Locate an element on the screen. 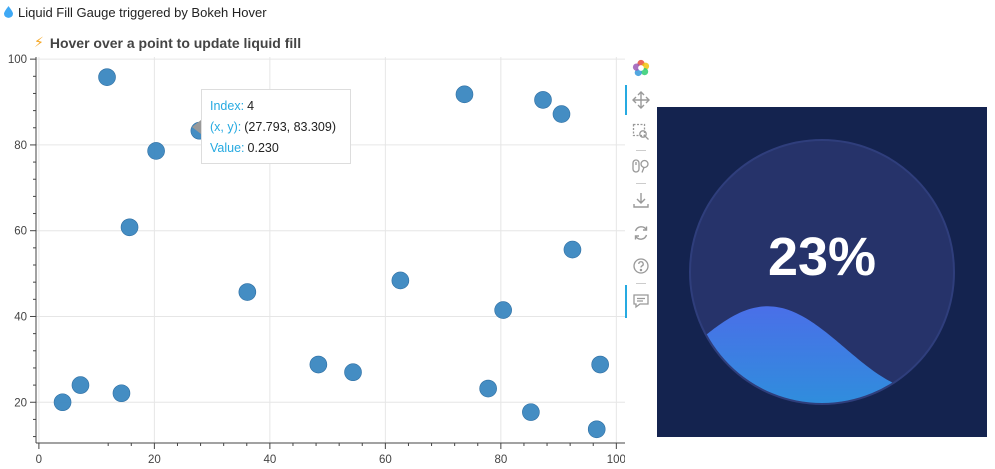  tooltip-value-label: Value: is located at coordinates (227, 148).